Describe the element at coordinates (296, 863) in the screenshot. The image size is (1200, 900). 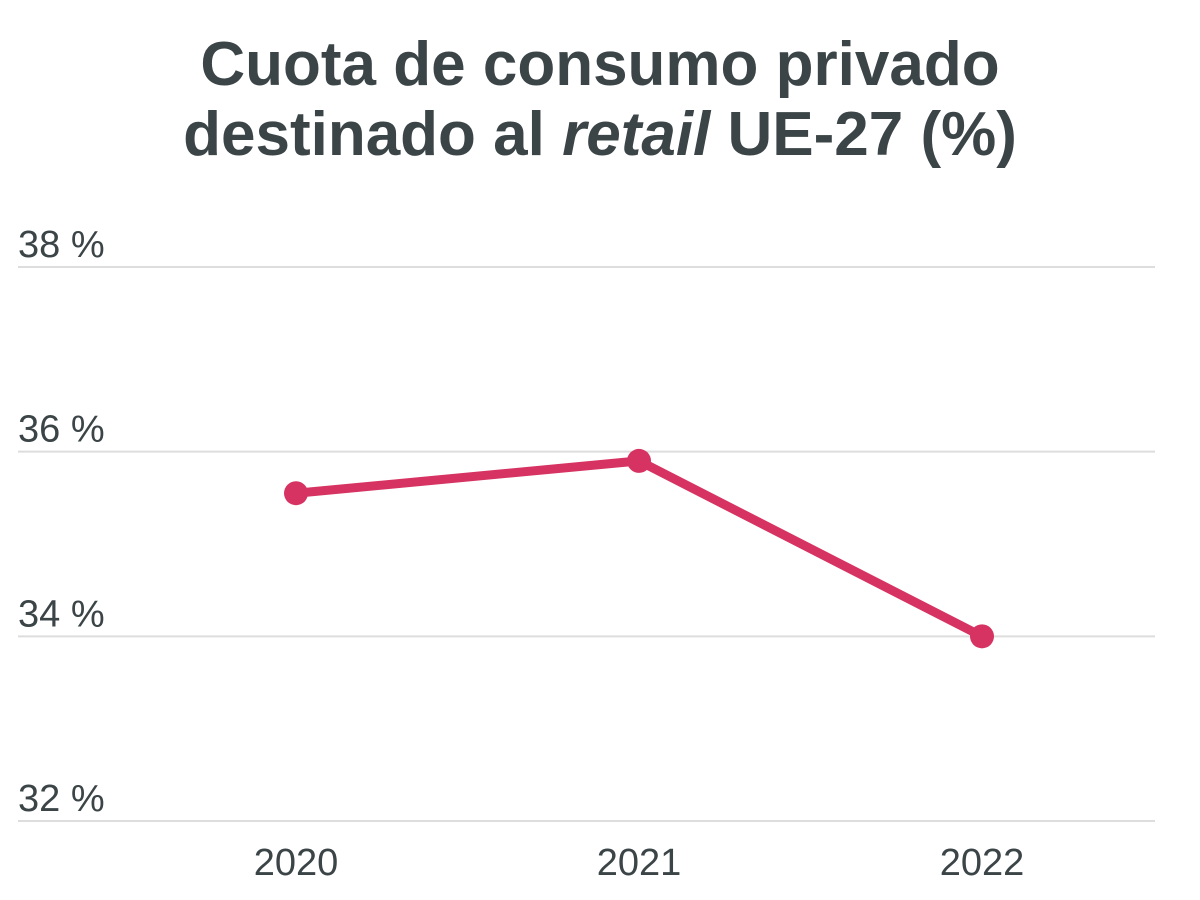
I see `x-tick-label-2020: 2020` at that location.